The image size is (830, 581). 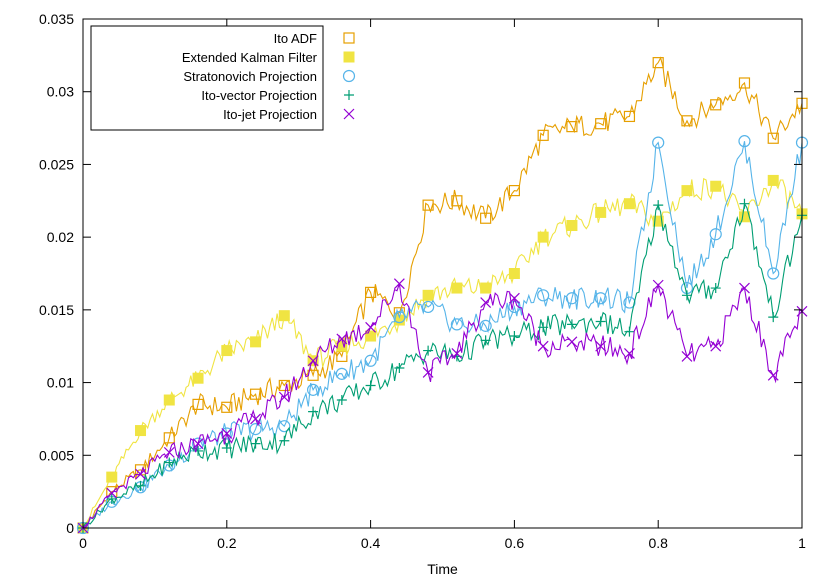 I want to click on x-axis-title: Time, so click(x=442, y=569).